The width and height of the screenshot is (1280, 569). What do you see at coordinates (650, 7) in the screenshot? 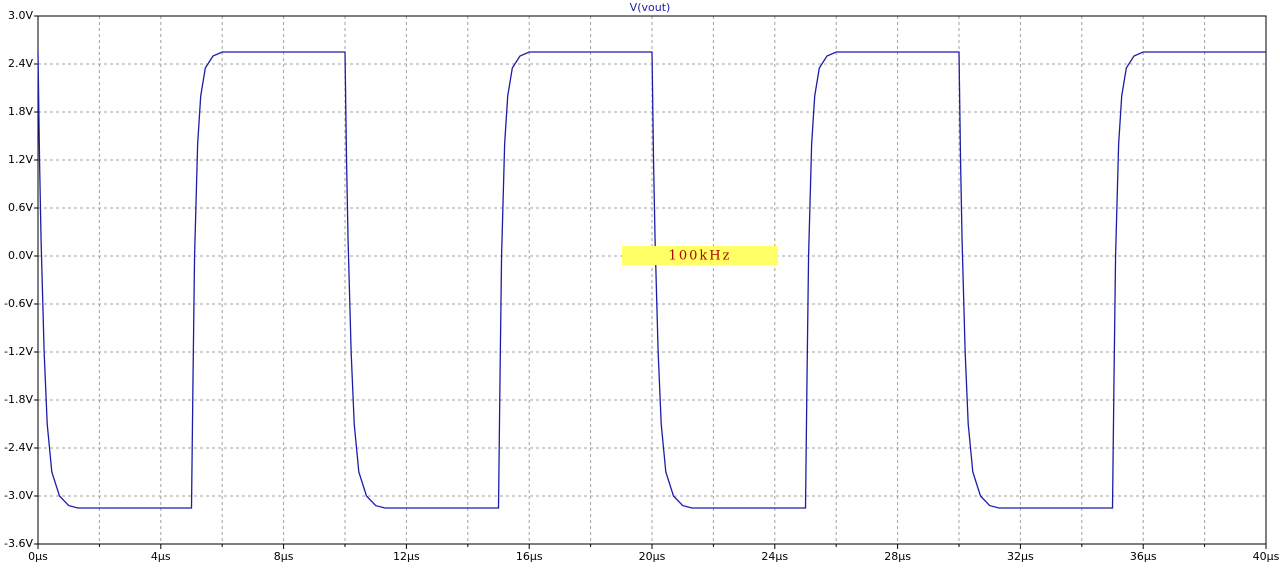
I see `chart-title: V(vout)` at bounding box center [650, 7].